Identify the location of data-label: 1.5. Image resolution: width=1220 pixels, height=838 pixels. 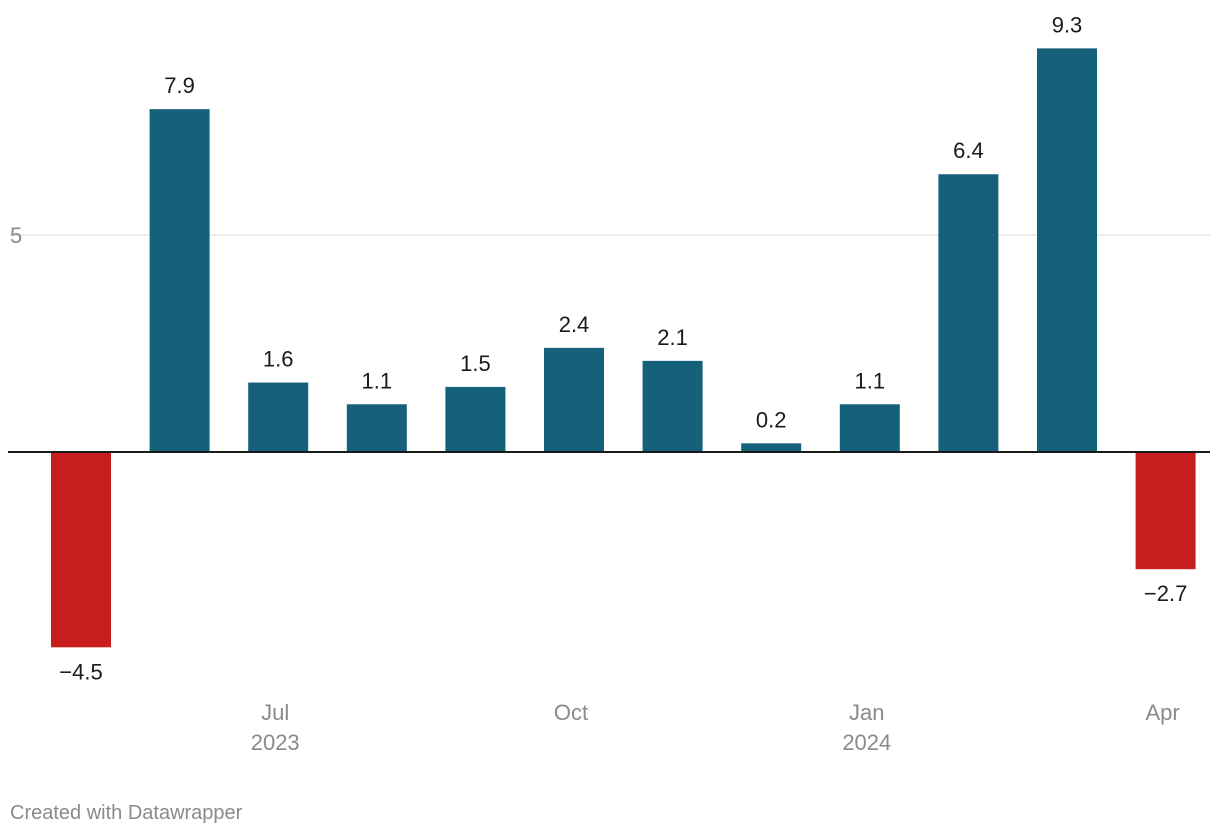
(475, 363).